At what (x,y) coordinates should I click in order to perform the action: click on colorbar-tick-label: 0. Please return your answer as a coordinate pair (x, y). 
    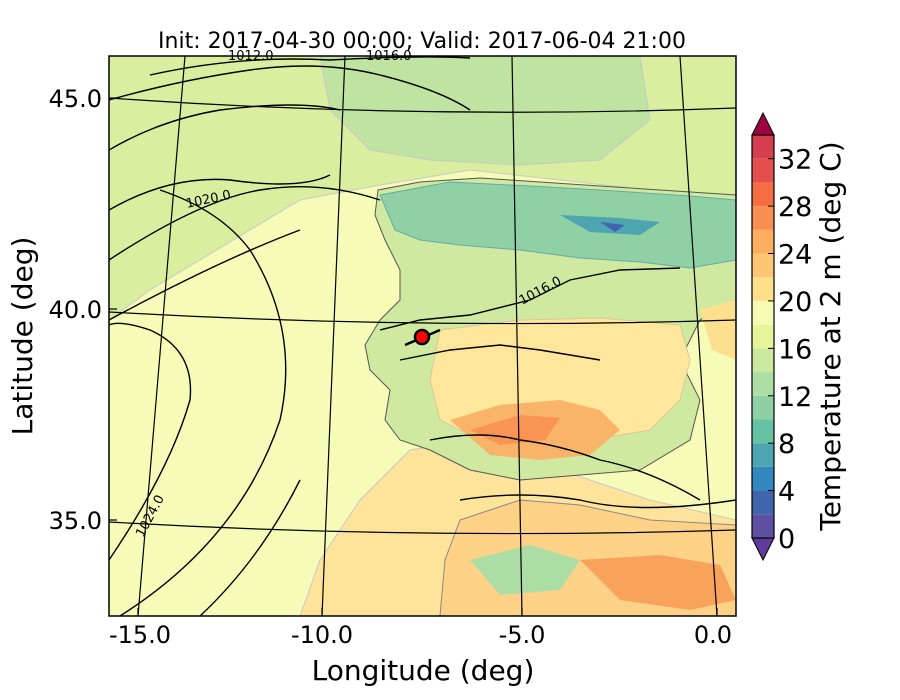
    Looking at the image, I should click on (786, 539).